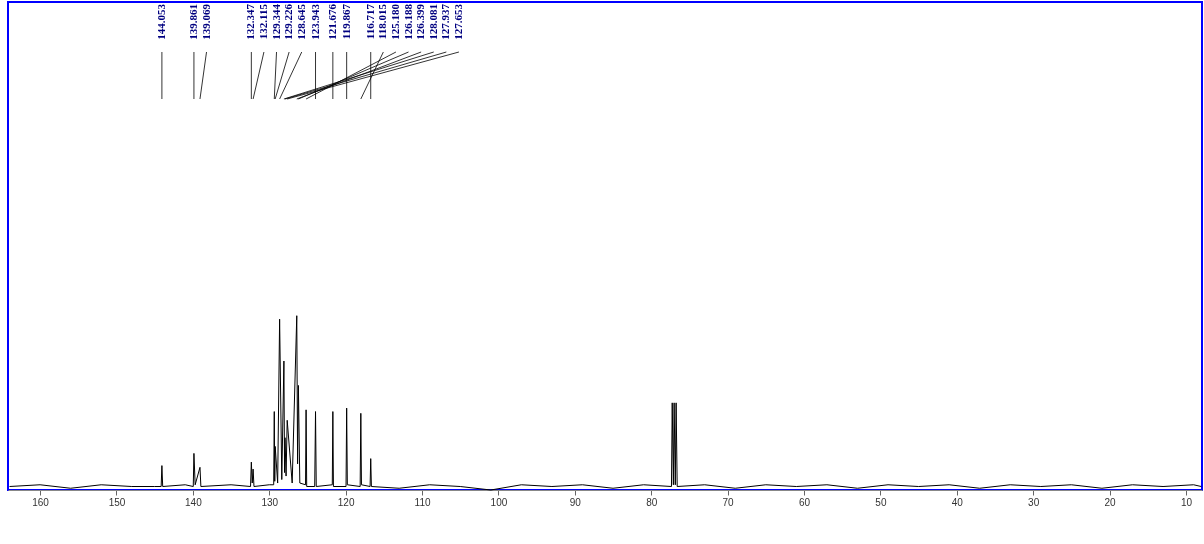 The image size is (1204, 544). What do you see at coordinates (192, 22) in the screenshot?
I see `annotation: 139.861` at bounding box center [192, 22].